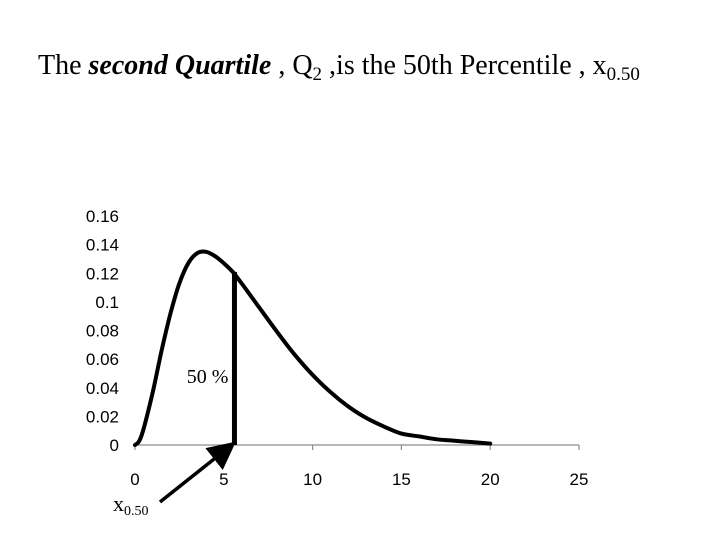  What do you see at coordinates (579, 479) in the screenshot?
I see `x-tick-label: 25` at bounding box center [579, 479].